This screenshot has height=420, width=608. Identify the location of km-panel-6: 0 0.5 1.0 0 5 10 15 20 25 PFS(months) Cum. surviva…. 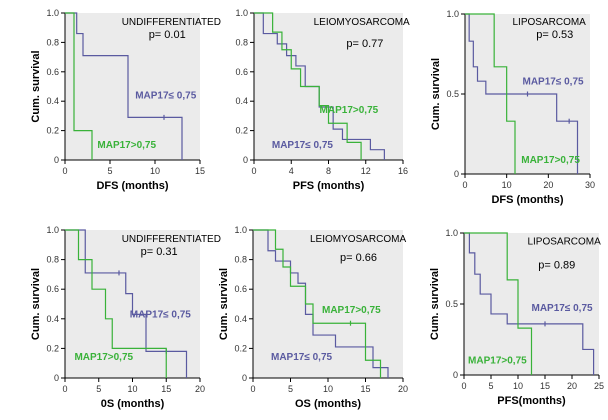
(516, 317).